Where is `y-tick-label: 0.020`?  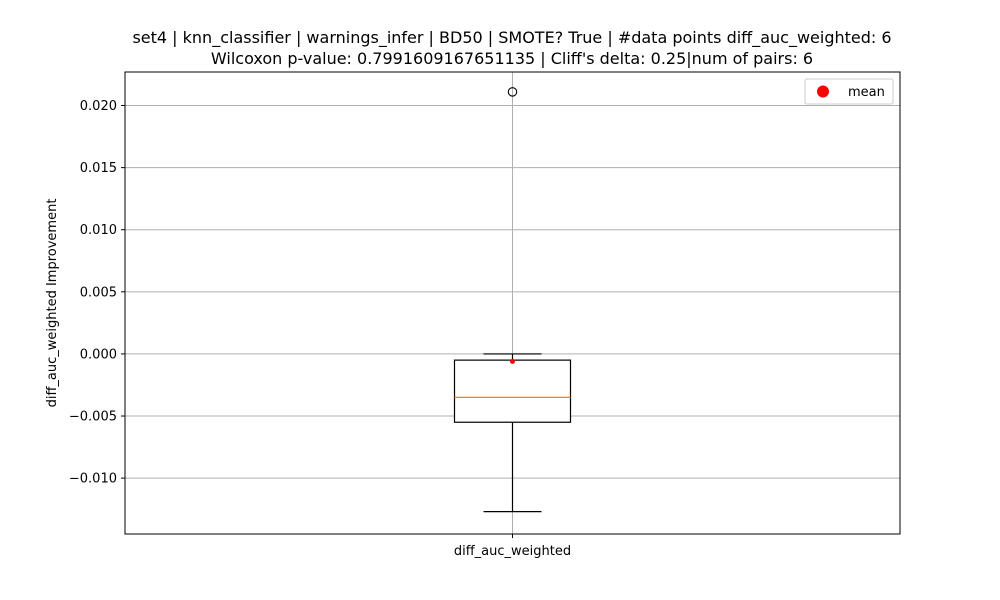 y-tick-label: 0.020 is located at coordinates (98, 106).